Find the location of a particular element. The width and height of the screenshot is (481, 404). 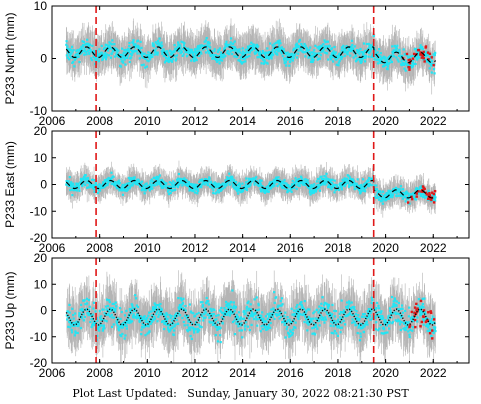

x-tick-label: 2020 is located at coordinates (385, 121).